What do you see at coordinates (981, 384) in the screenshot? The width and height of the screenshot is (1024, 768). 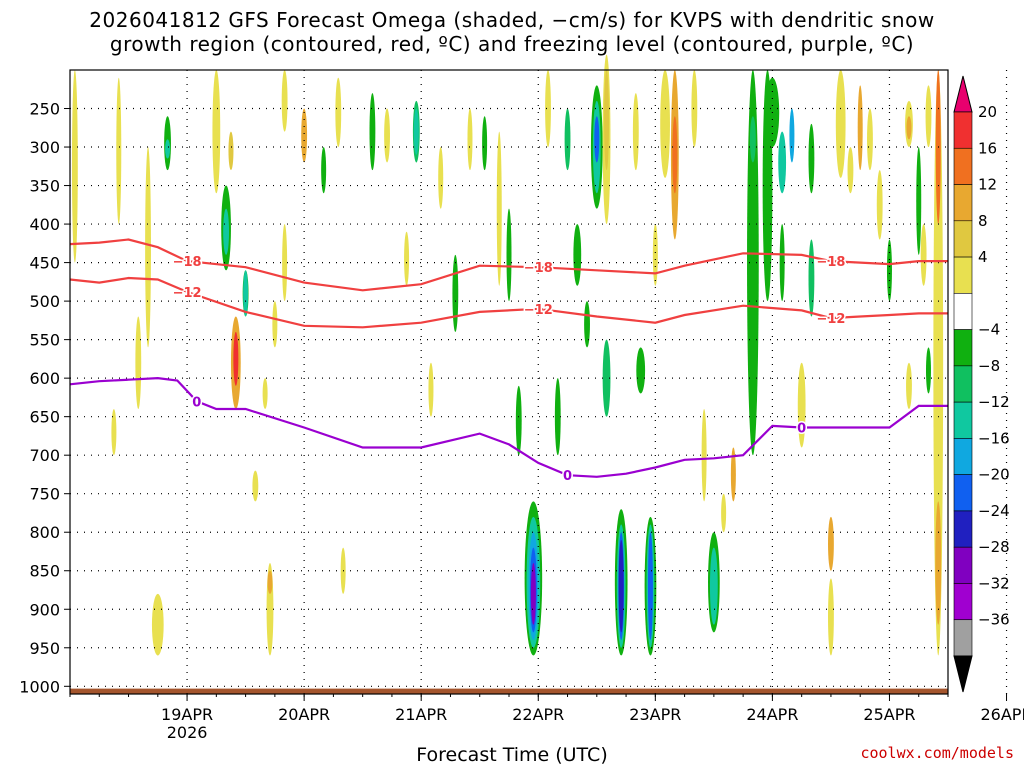 I see `colorbar: 20 16 12 8 4 −4 −8 −12 −16 −20 −24 −28 −32 −36` at bounding box center [981, 384].